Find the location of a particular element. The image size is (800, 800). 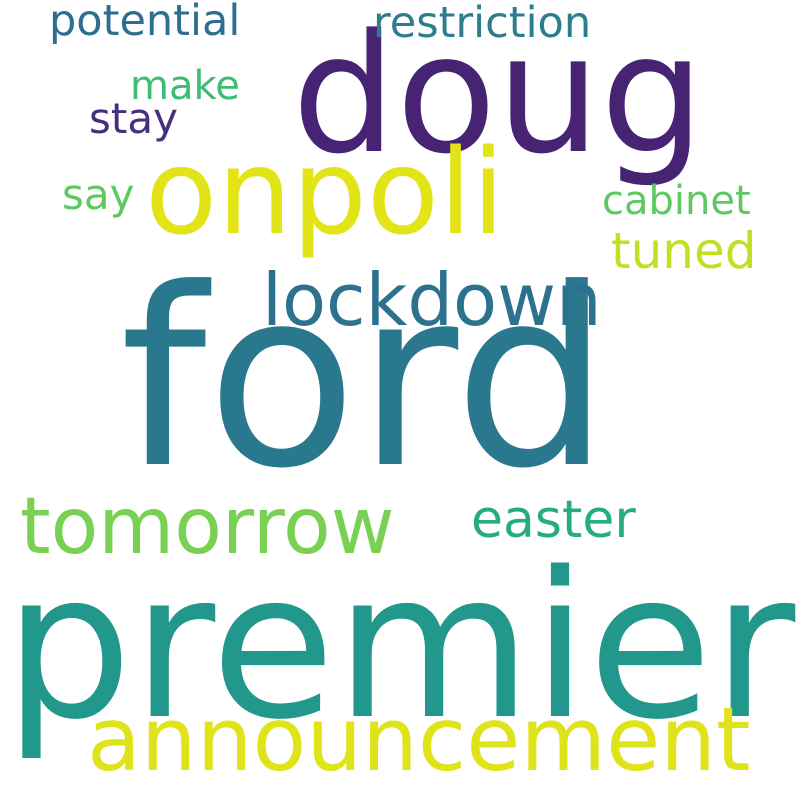

word-doug: doug is located at coordinates (498, 95).